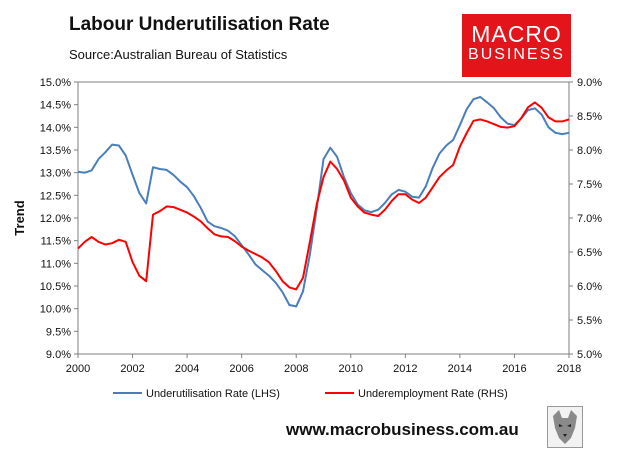  Describe the element at coordinates (460, 369) in the screenshot. I see `x-tick-label: 2014` at that location.